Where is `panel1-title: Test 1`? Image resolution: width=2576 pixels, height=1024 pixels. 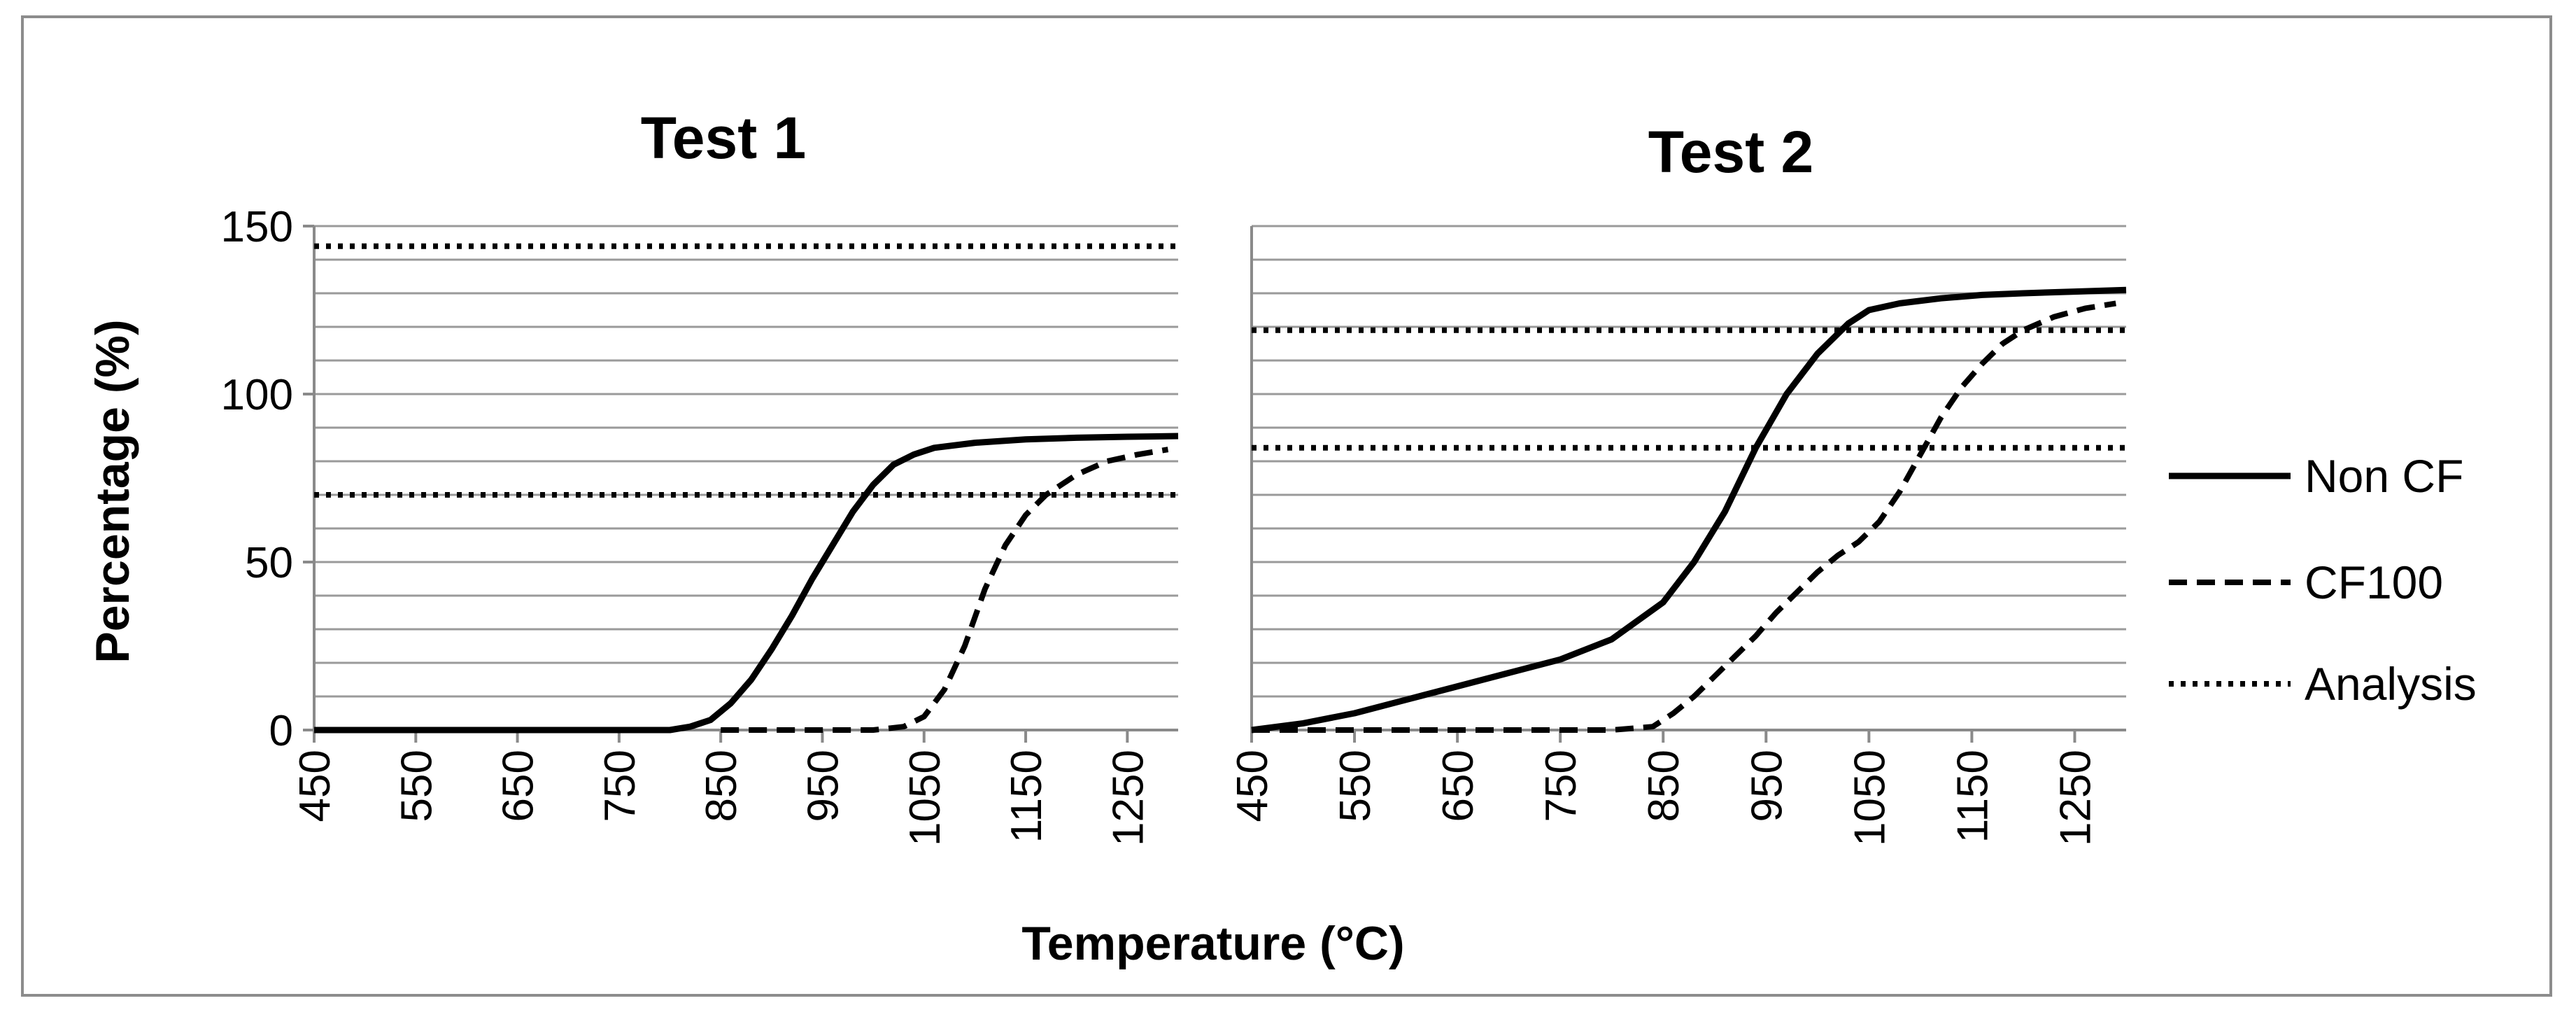 panel1-title: Test 1 is located at coordinates (724, 138).